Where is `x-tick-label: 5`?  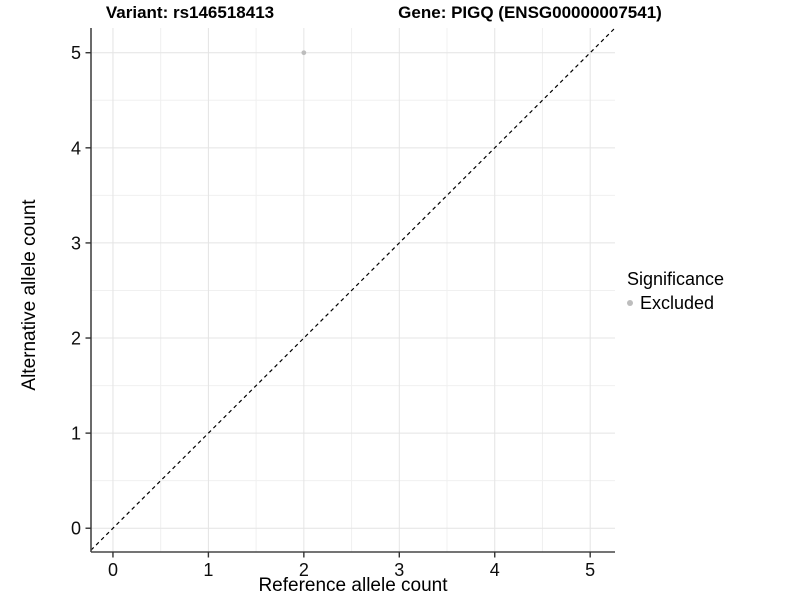
x-tick-label: 5 is located at coordinates (590, 570).